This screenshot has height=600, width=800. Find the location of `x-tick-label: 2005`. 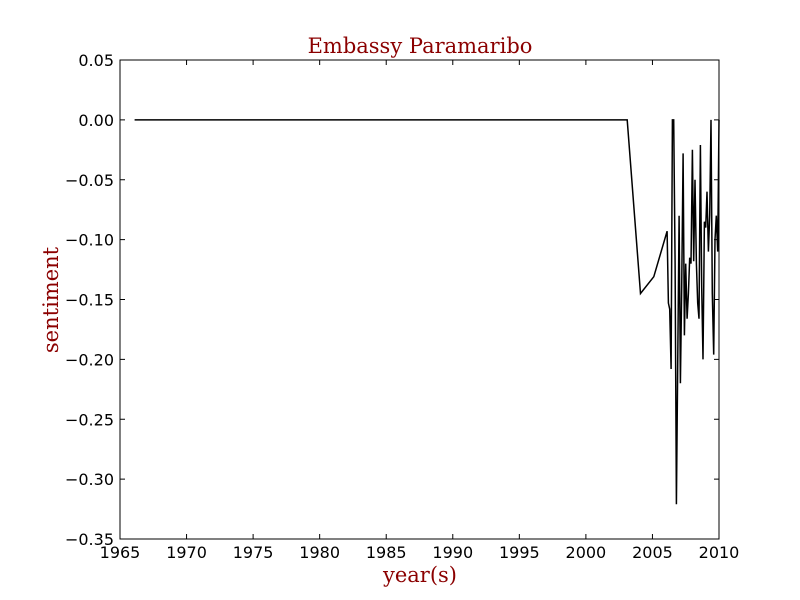

x-tick-label: 2005 is located at coordinates (652, 552).